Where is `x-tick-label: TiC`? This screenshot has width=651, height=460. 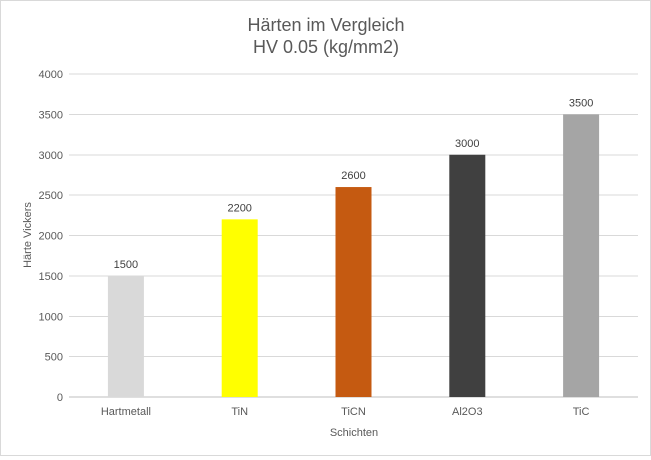 x-tick-label: TiC is located at coordinates (581, 412).